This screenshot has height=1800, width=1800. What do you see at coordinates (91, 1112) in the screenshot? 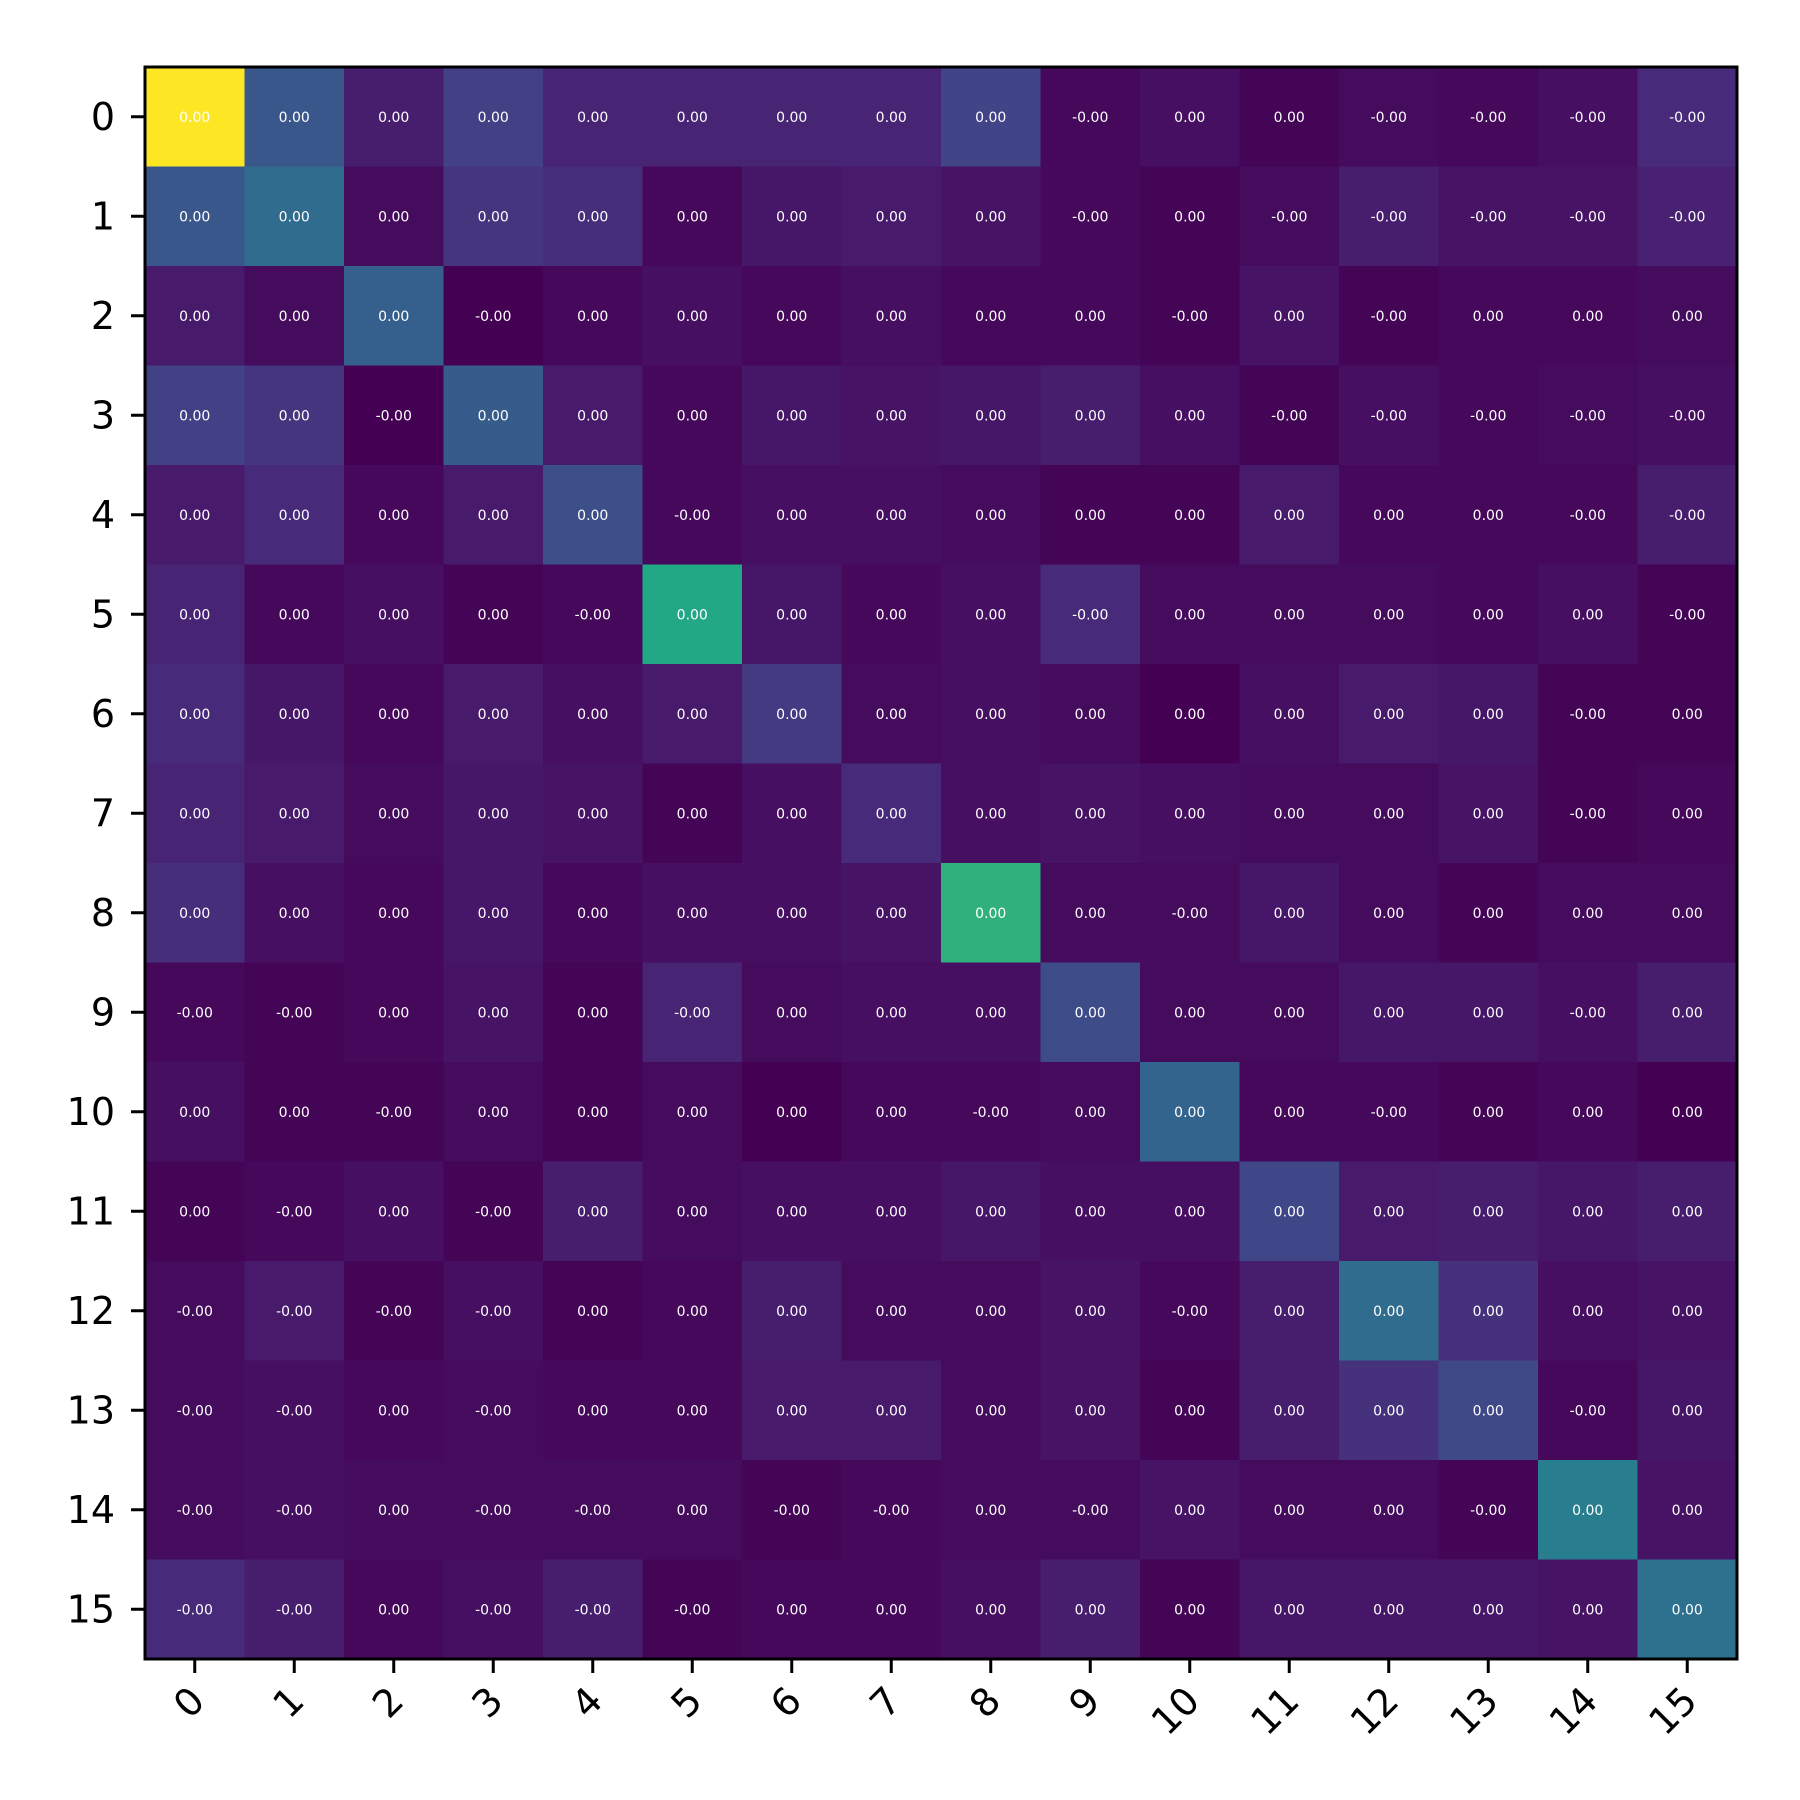
I see `y-tick-label: 10` at bounding box center [91, 1112].